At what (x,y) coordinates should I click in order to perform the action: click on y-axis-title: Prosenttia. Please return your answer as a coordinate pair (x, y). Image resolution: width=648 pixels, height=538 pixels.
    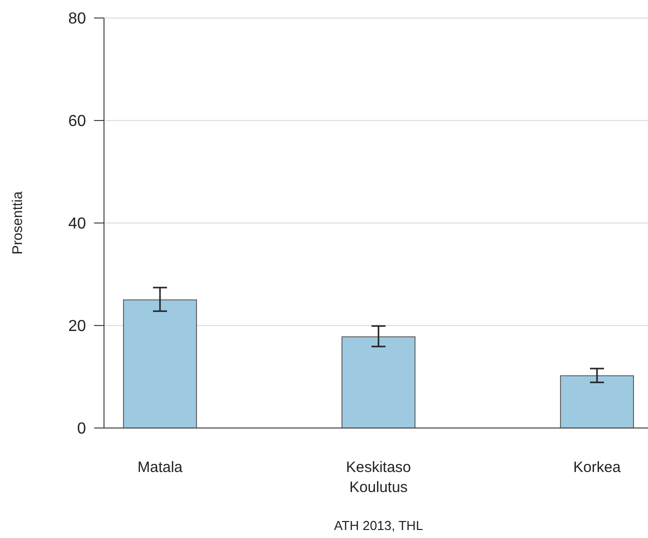
    Looking at the image, I should click on (17, 223).